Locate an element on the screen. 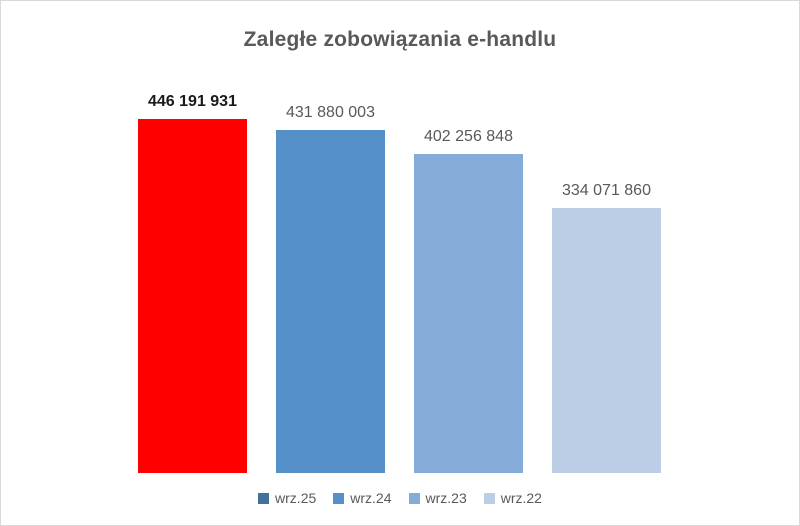  legend: wrz.25 wrz.24 wrz.23 wrz.22 is located at coordinates (400, 498).